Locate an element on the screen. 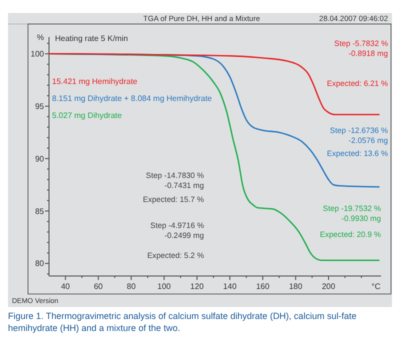  text: 8.151 mg Dihydrate + 8.084 mg Hemihydrate is located at coordinates (132, 98).